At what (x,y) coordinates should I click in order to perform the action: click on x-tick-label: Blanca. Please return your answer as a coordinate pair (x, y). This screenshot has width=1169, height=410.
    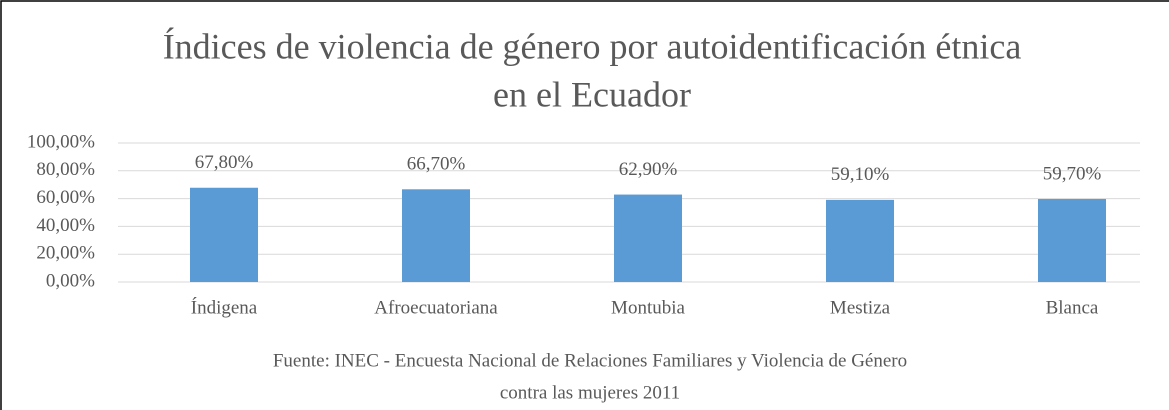
    Looking at the image, I should click on (1072, 307).